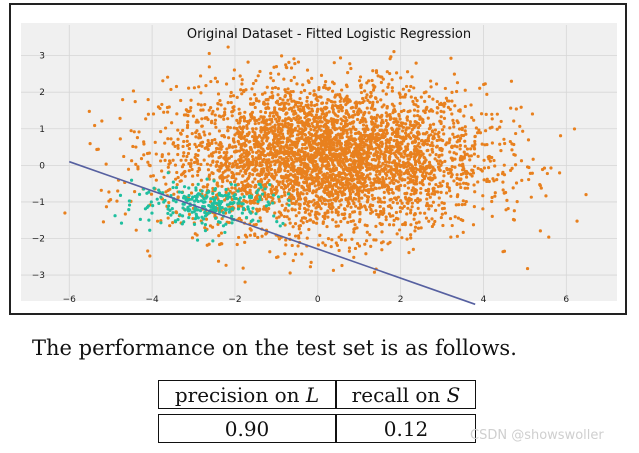 The height and width of the screenshot is (453, 639). I want to click on header-recall-symbol: S, so click(453, 394).